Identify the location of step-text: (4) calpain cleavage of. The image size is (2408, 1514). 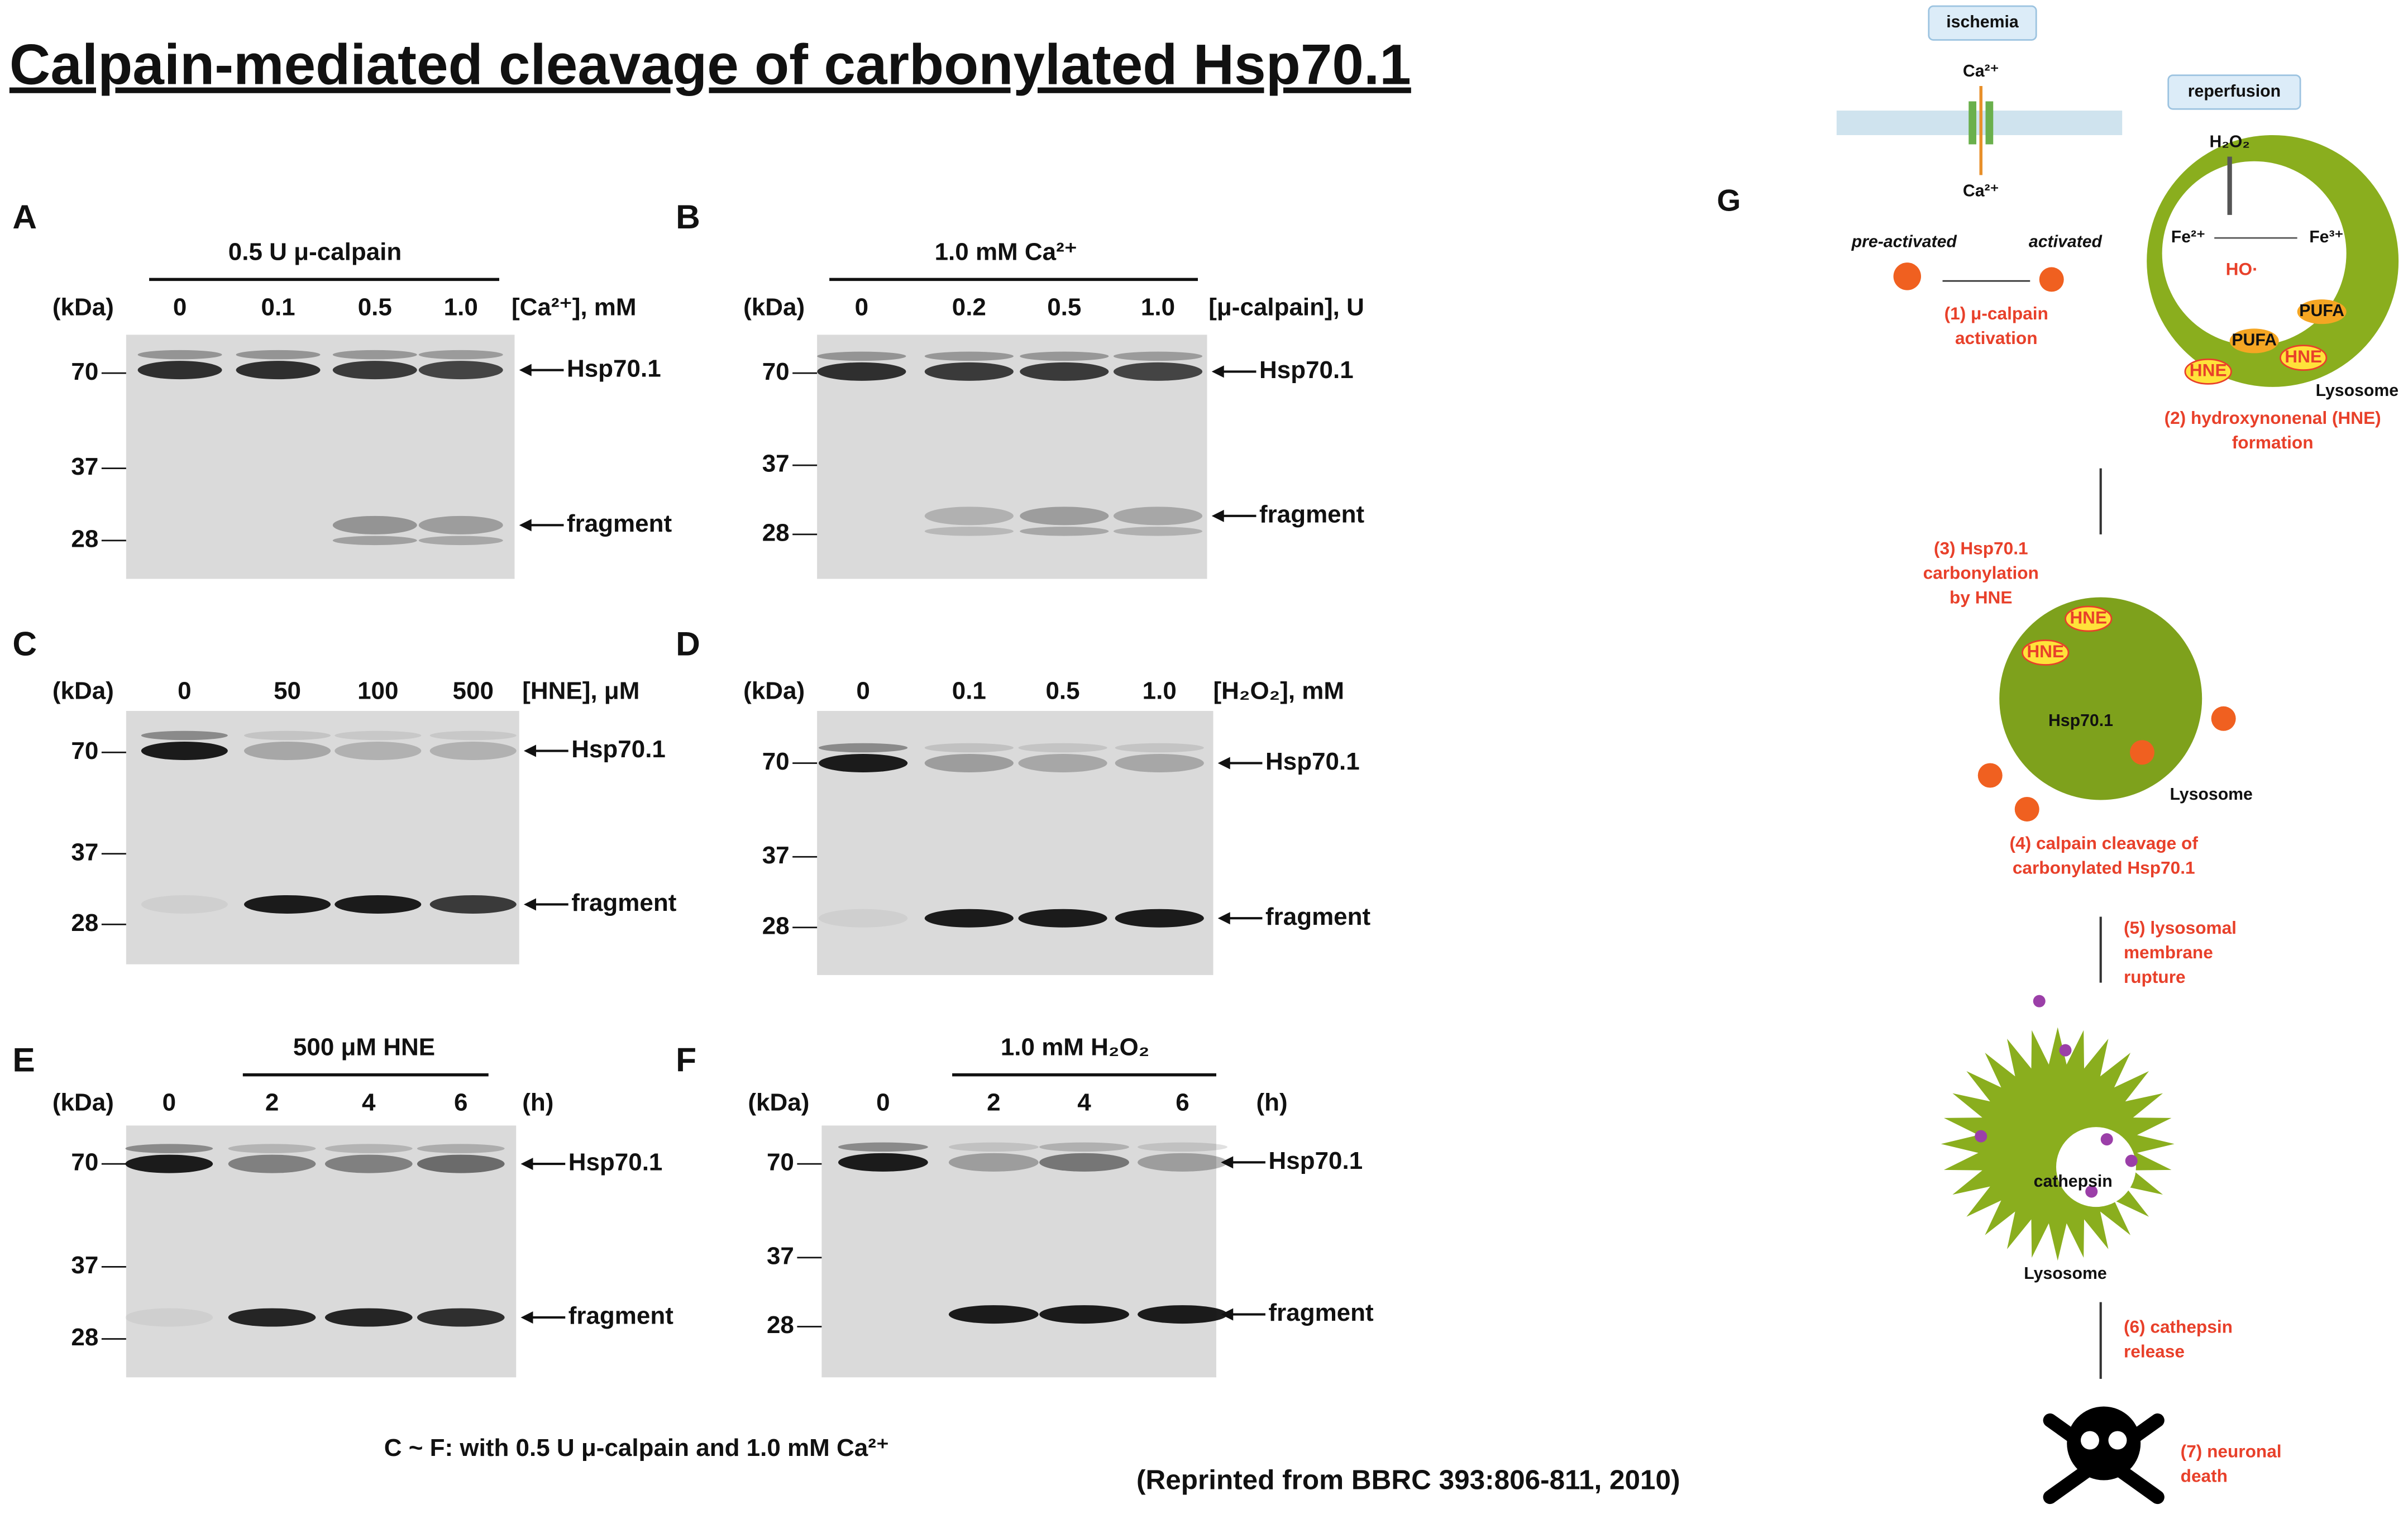
(2104, 843).